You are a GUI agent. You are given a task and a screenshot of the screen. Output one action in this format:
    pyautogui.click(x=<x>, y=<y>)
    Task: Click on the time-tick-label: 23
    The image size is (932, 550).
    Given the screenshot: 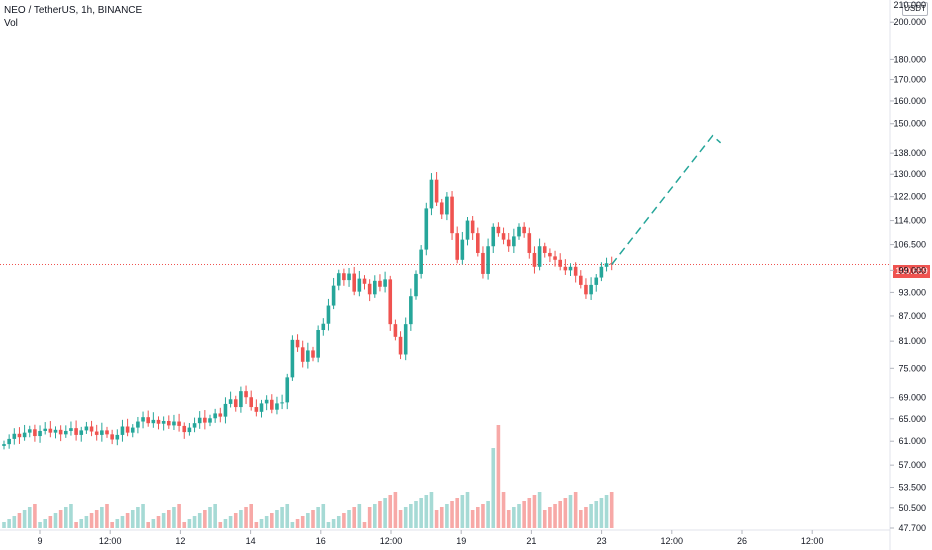 What is the action you would take?
    pyautogui.click(x=602, y=541)
    